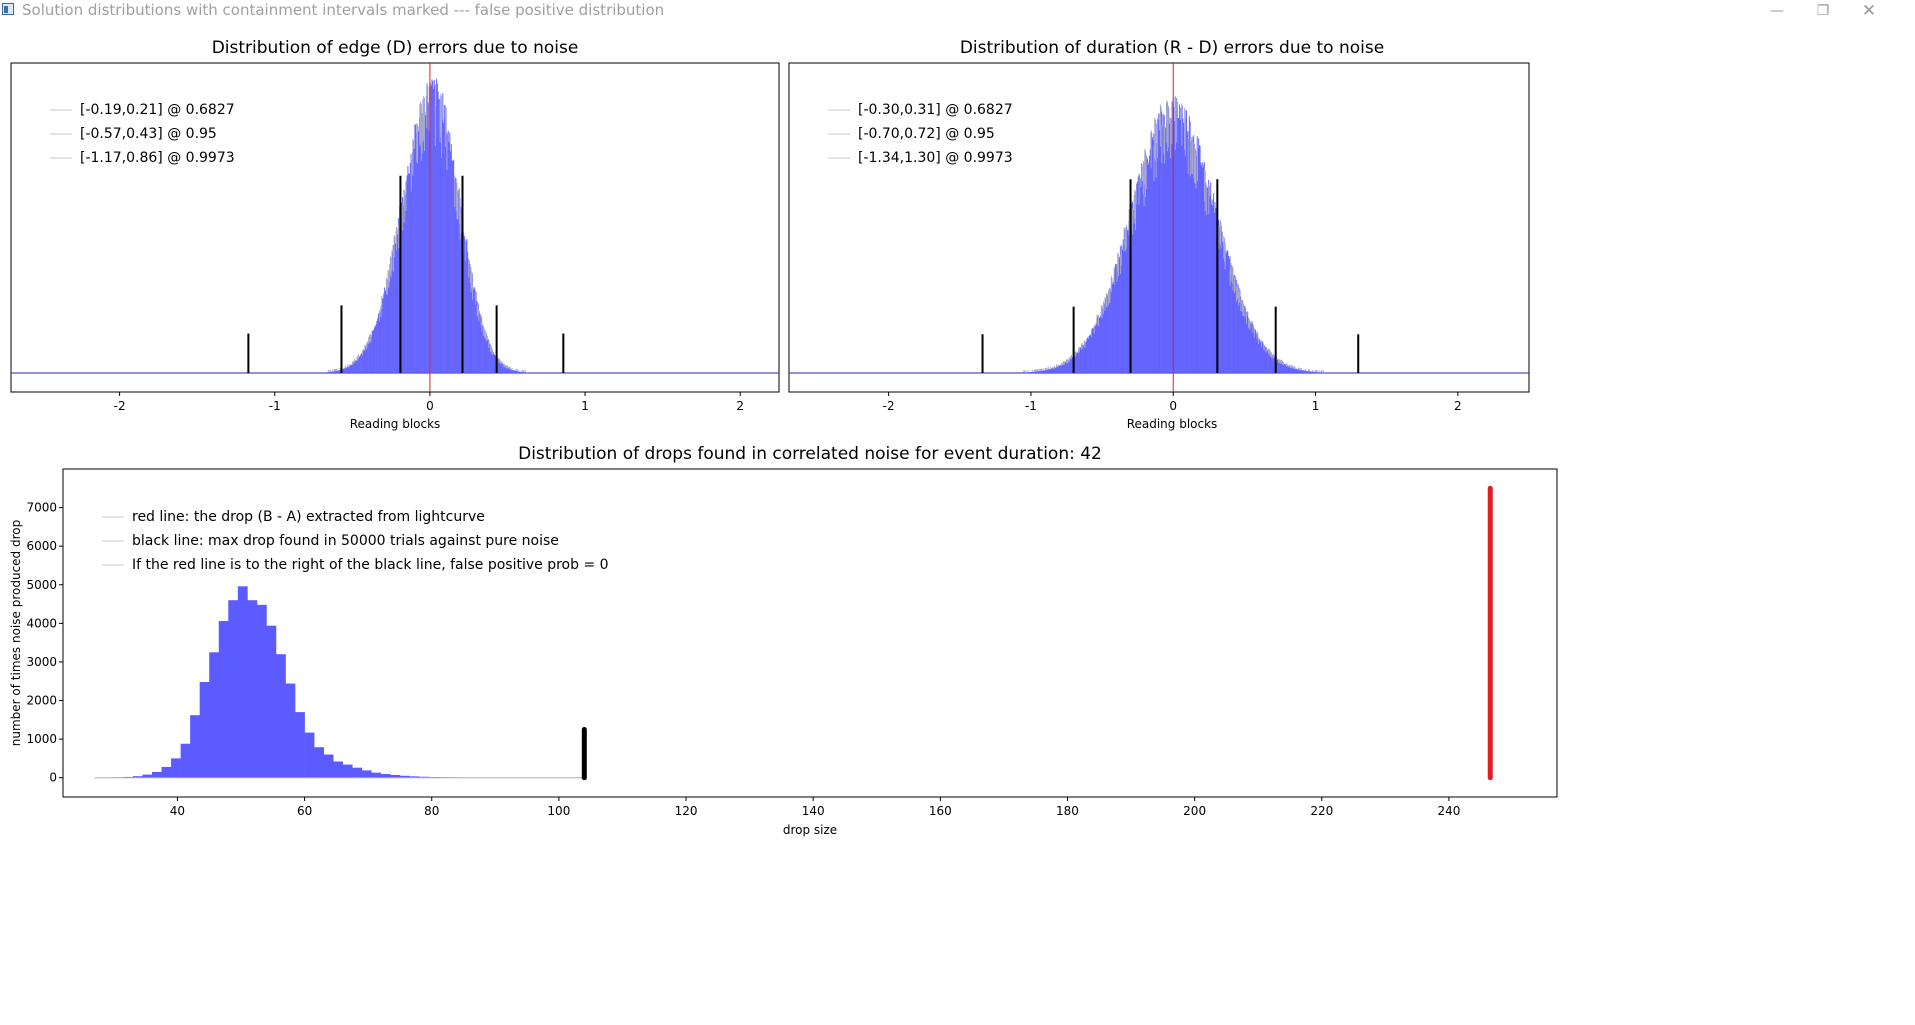 This screenshot has height=1025, width=1915. Describe the element at coordinates (935, 110) in the screenshot. I see `legend-entry: [-0.30,0.31] @ 0.6827` at that location.